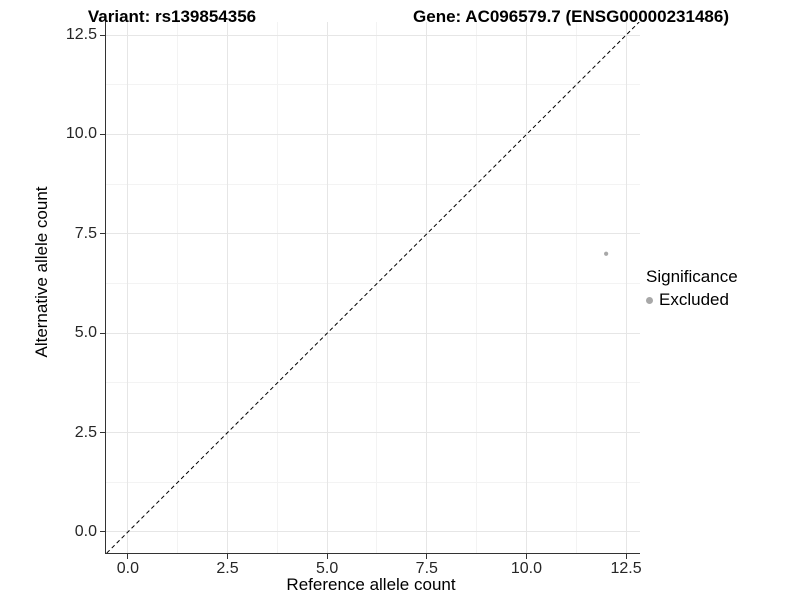 This screenshot has width=800, height=600. Describe the element at coordinates (426, 568) in the screenshot. I see `x-tick-label: 7.5` at that location.